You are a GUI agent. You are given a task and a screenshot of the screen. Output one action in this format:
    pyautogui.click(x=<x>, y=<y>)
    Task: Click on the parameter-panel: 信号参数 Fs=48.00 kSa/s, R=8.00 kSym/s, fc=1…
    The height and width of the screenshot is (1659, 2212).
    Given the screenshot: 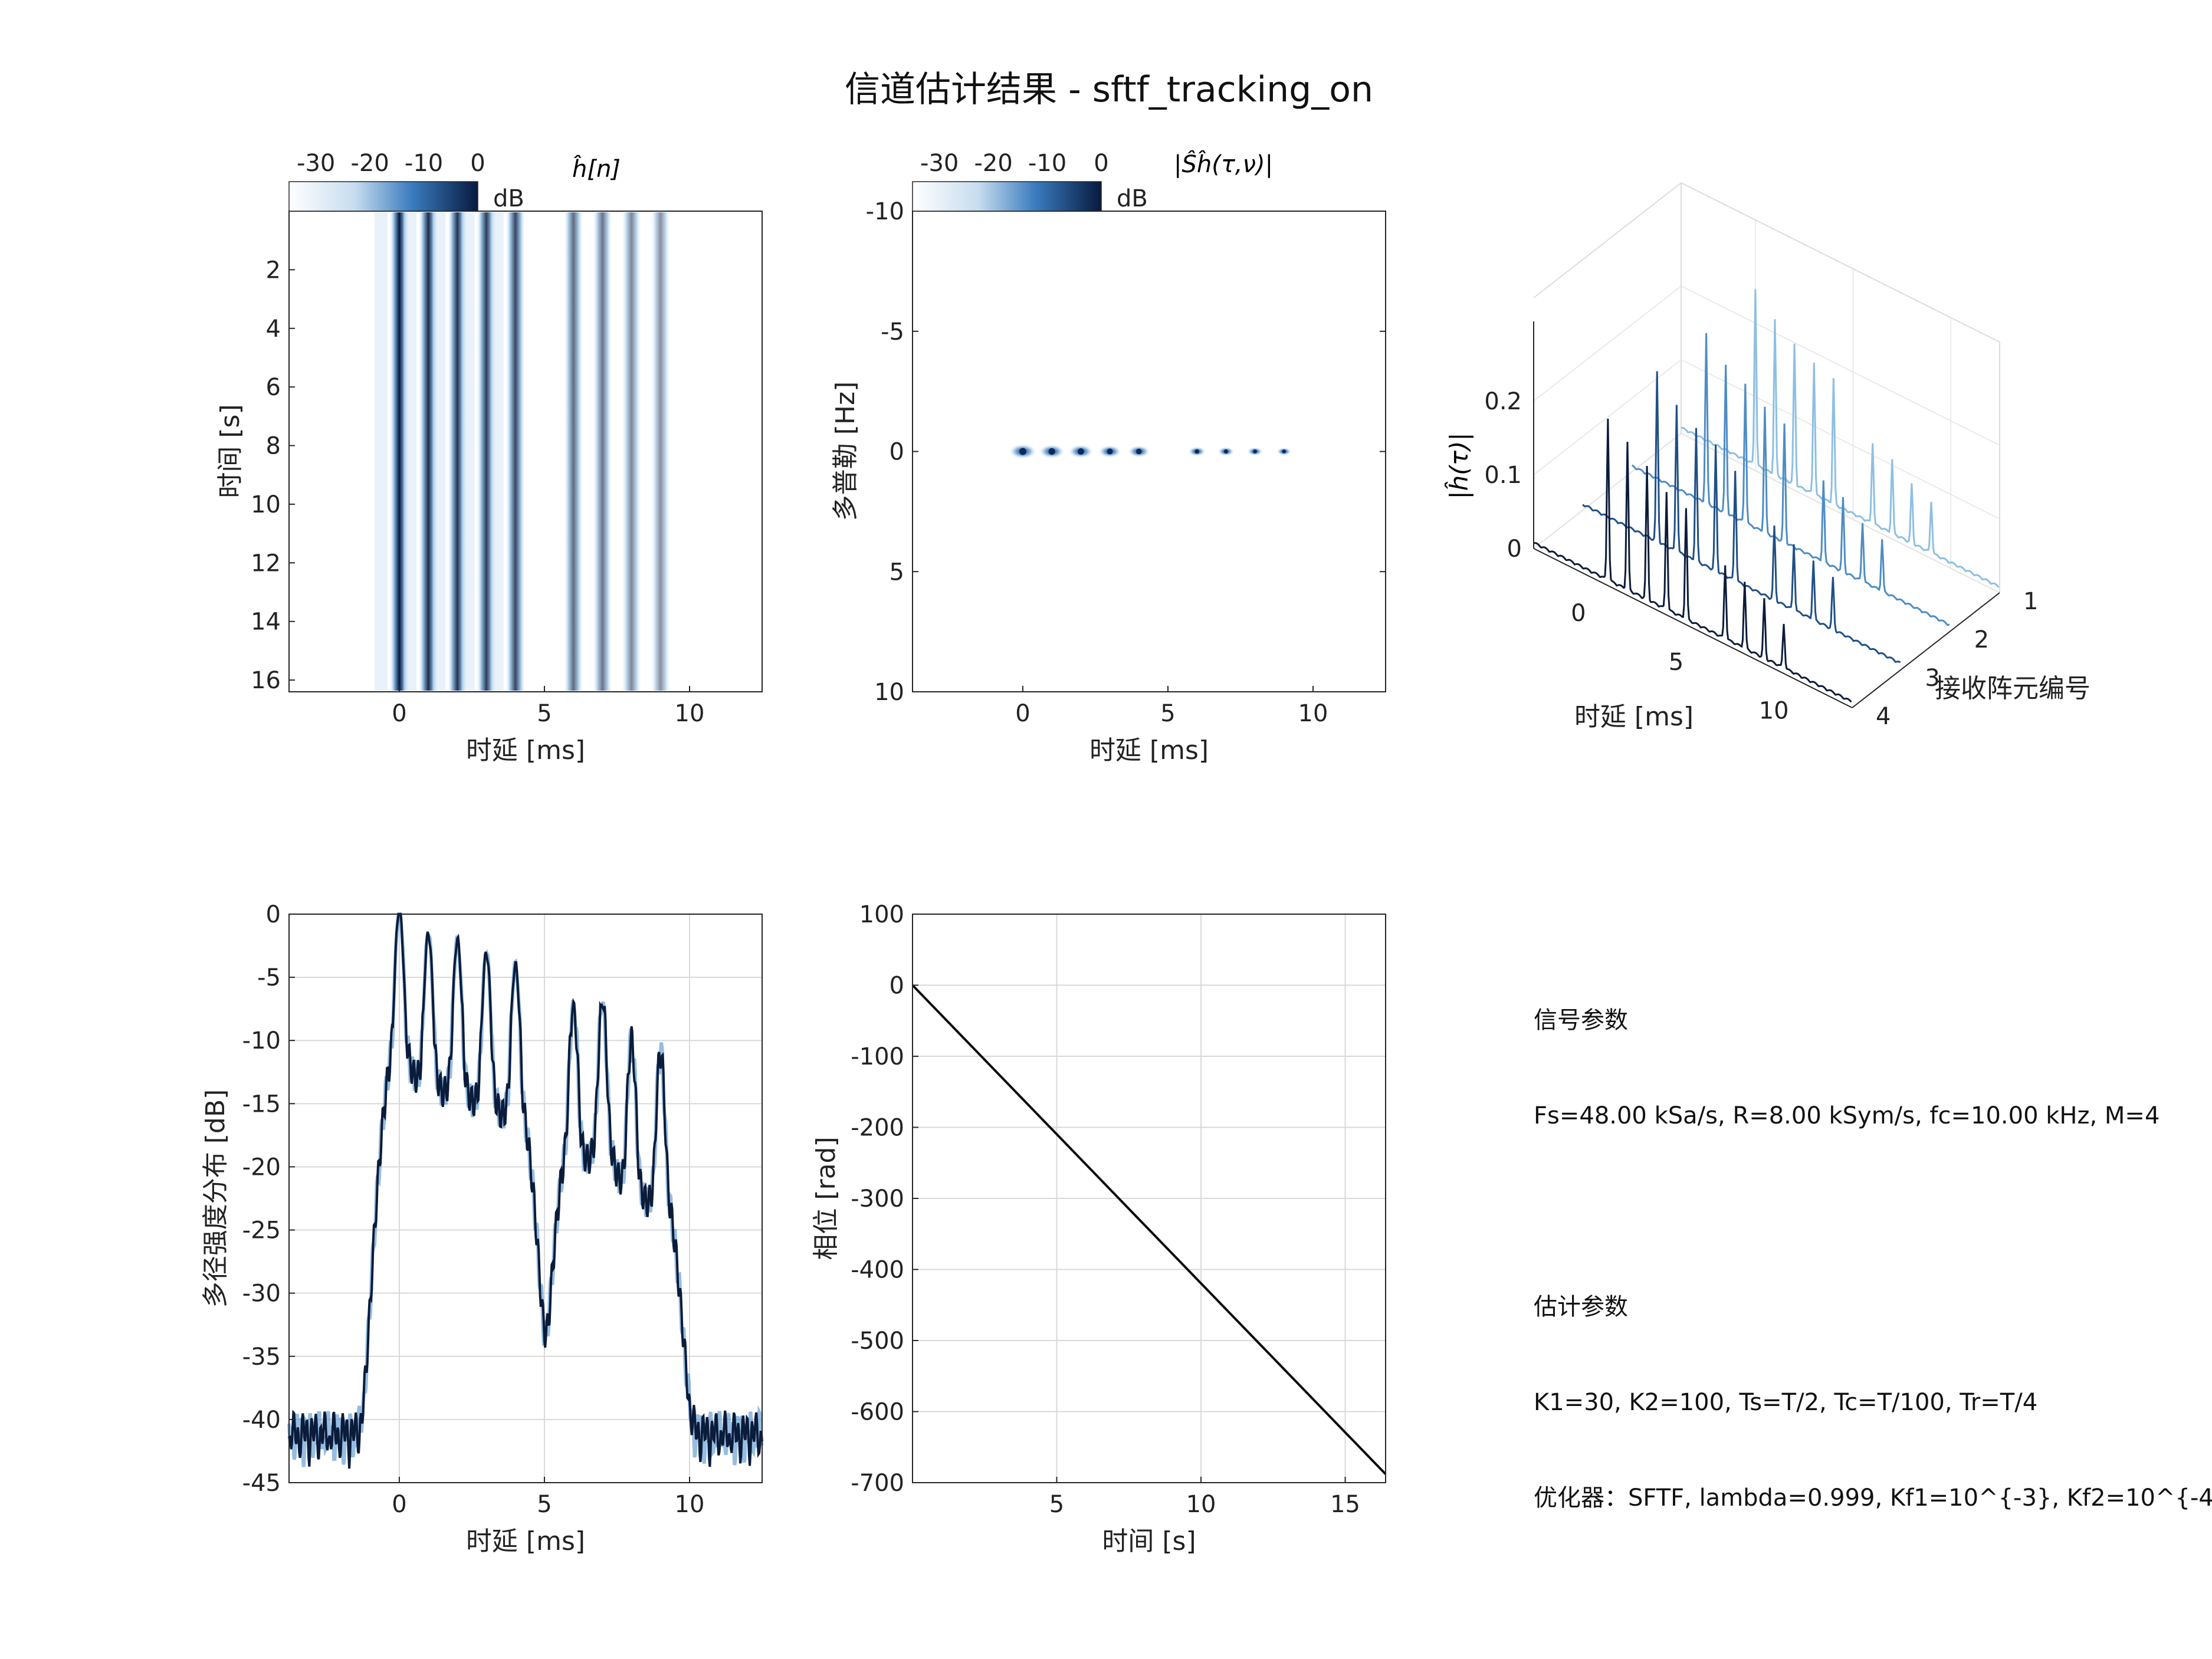 What is the action you would take?
    pyautogui.click(x=1873, y=1243)
    